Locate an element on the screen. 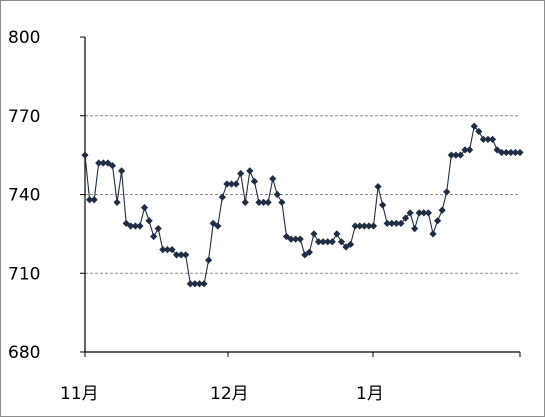 The width and height of the screenshot is (545, 417). y-tick-label: 770 is located at coordinates (24, 117).